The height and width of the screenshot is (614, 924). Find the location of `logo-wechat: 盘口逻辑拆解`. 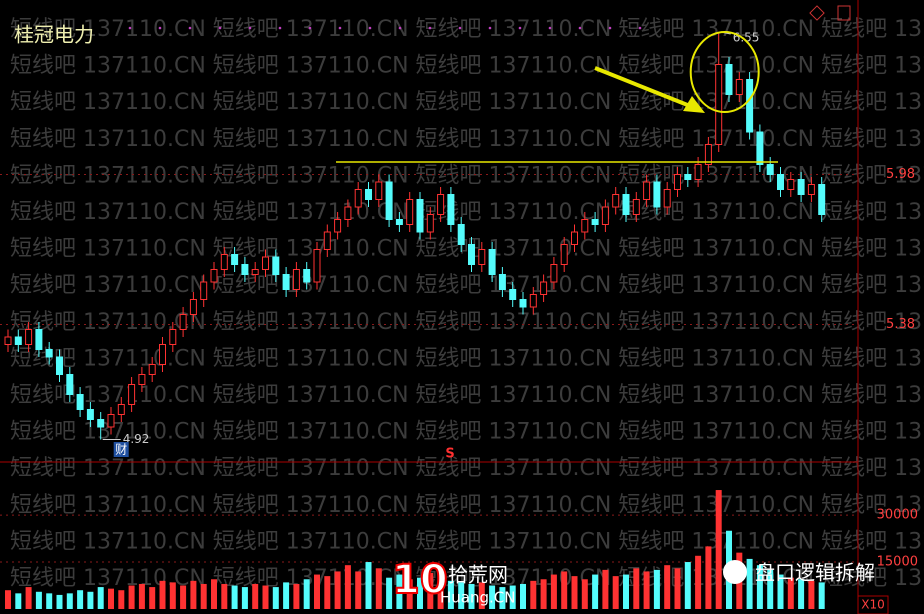

logo-wechat: 盘口逻辑拆解 is located at coordinates (815, 573).